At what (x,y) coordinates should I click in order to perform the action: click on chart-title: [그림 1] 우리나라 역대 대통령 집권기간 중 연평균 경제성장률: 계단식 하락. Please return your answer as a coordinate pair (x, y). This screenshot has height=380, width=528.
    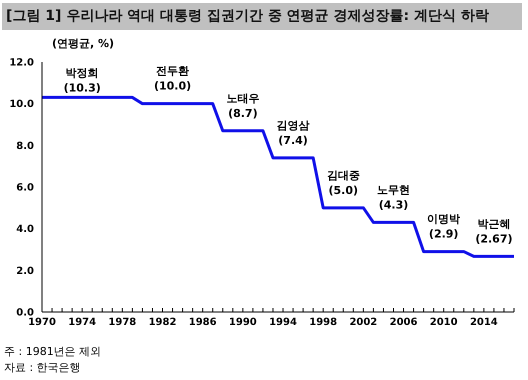
    Looking at the image, I should click on (262, 16).